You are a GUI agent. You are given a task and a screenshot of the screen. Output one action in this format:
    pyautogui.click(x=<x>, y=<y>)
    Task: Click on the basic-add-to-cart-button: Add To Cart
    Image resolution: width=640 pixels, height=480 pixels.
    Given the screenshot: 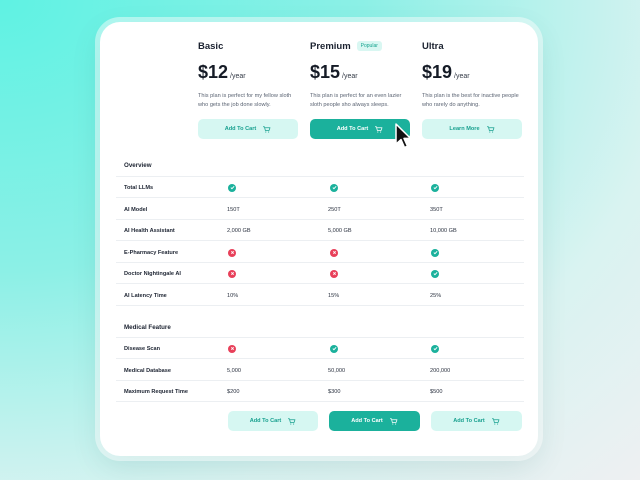 What is the action you would take?
    pyautogui.click(x=248, y=129)
    